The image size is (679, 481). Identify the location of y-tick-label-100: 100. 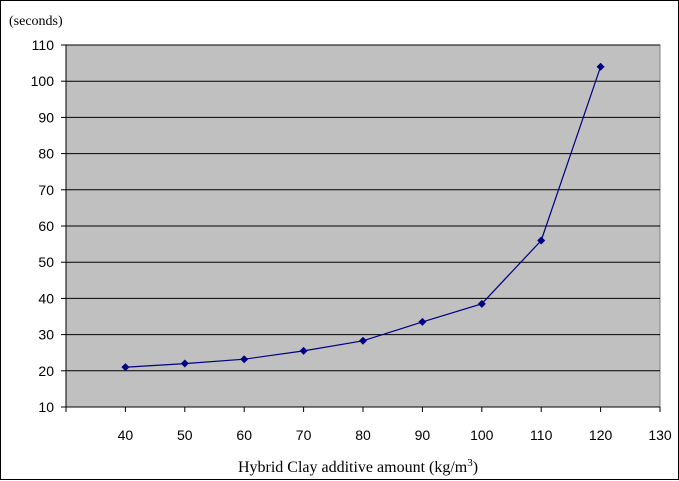
(43, 81).